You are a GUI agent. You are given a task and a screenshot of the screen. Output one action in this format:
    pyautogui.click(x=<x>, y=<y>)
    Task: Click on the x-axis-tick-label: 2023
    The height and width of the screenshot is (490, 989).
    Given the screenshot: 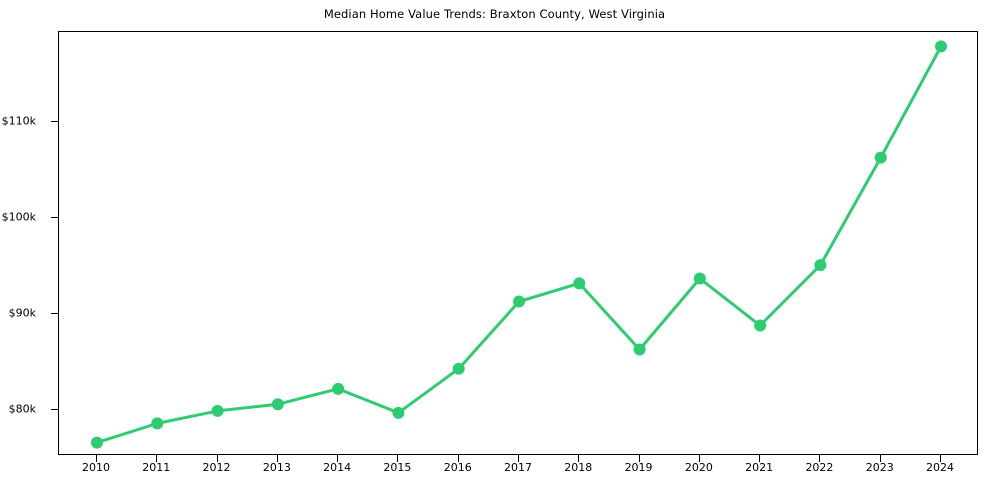 What is the action you would take?
    pyautogui.click(x=879, y=467)
    